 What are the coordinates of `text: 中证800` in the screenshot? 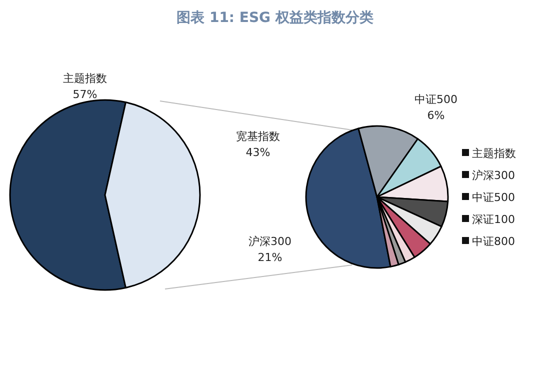 It's located at (493, 241).